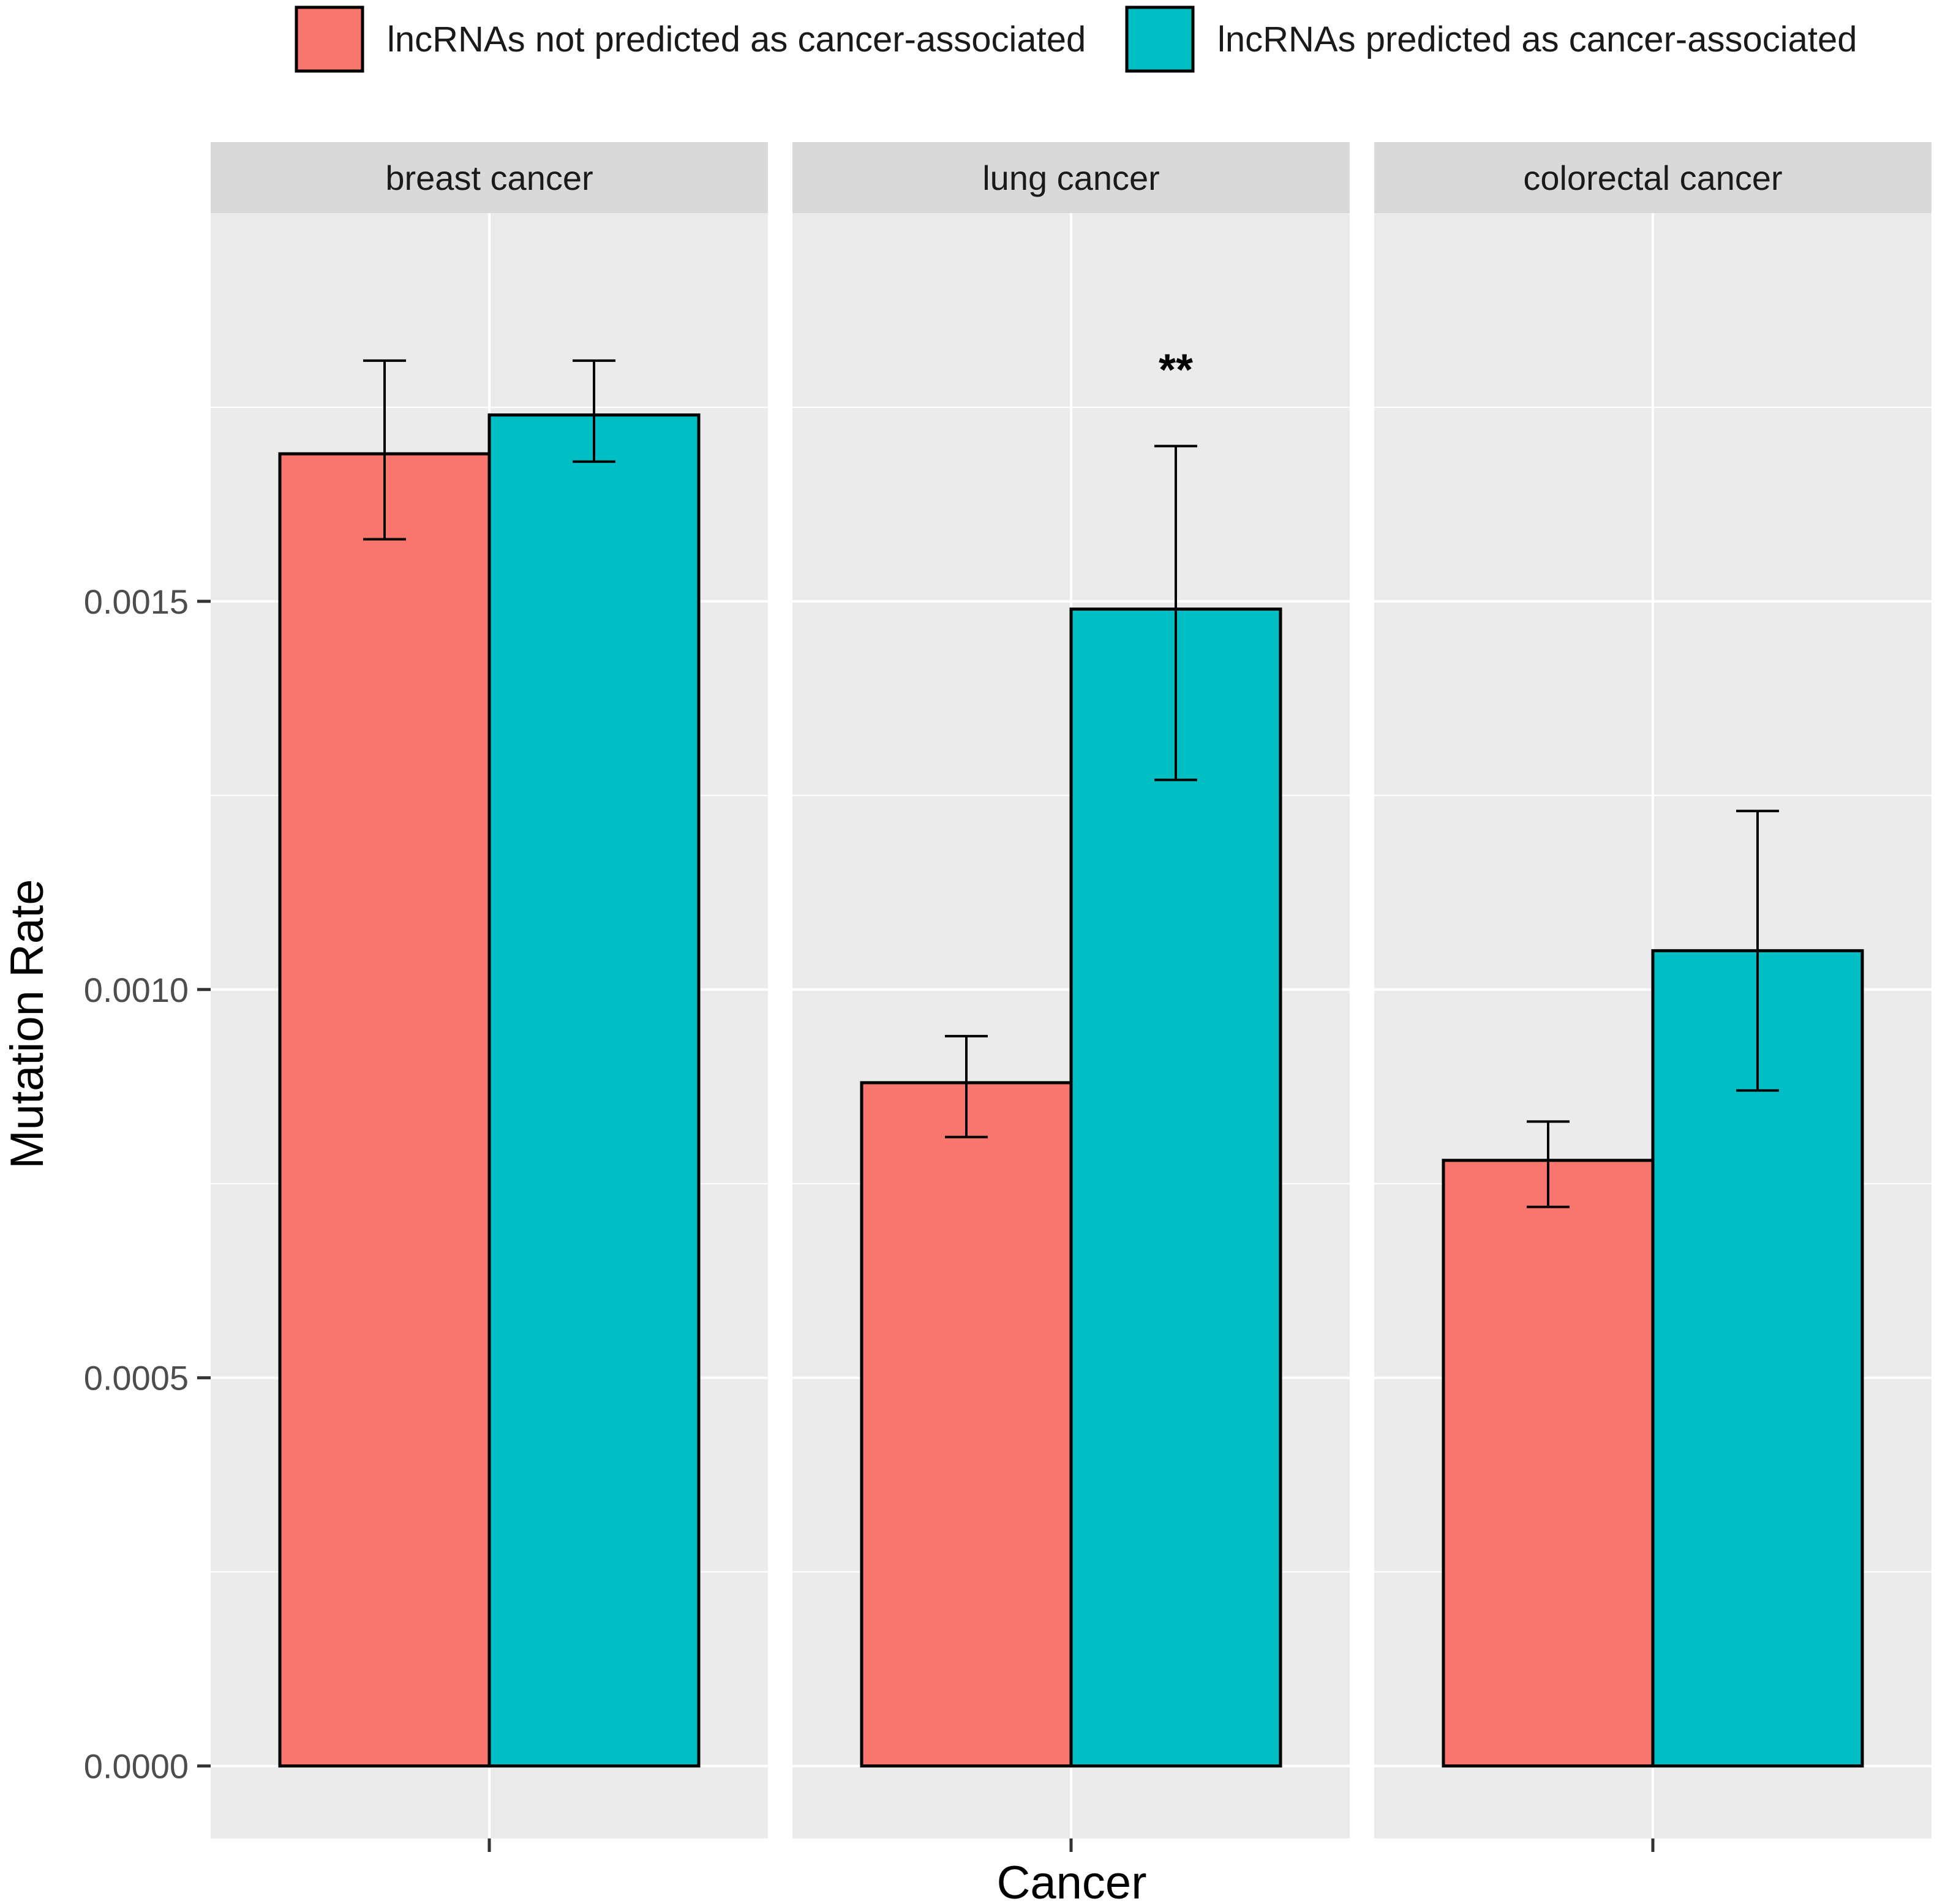 This screenshot has width=1937, height=1904. What do you see at coordinates (27, 1023) in the screenshot?
I see `y-axis-title: Mutation Rate` at bounding box center [27, 1023].